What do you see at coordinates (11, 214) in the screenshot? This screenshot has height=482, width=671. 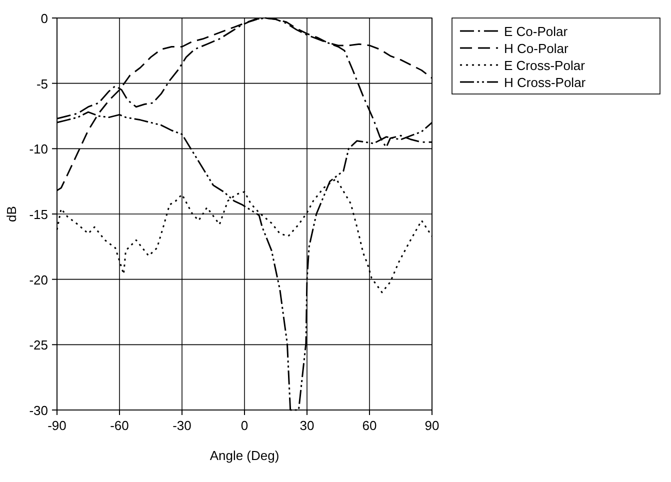 I see `y-axis-title: dB` at bounding box center [11, 214].